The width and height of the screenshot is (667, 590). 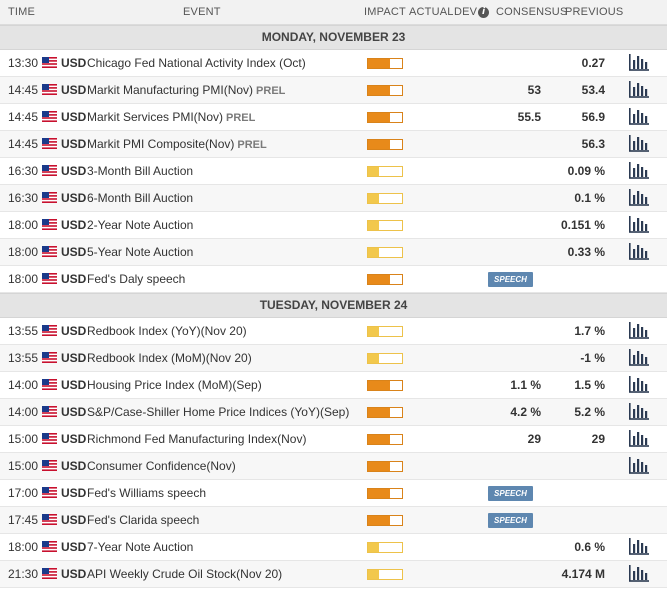 I want to click on event-row: 17:00 USD Fed's Williams speech SPEECH, so click(x=333, y=493).